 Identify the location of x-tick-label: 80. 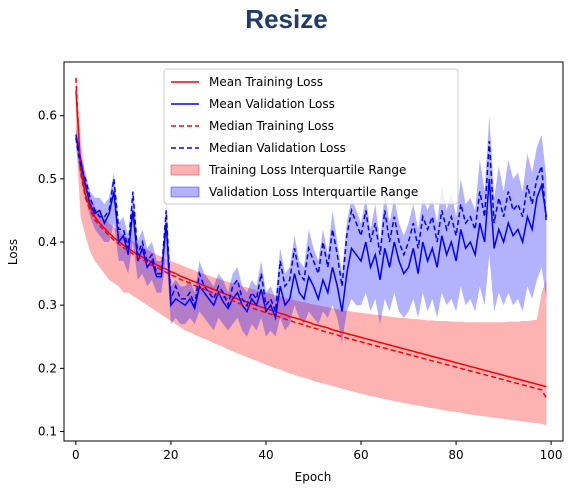
(455, 455).